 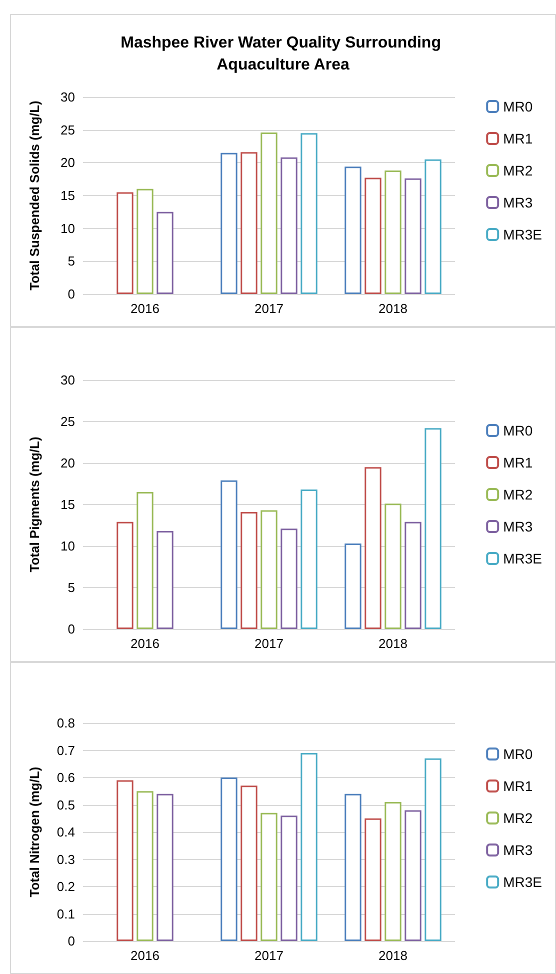 I want to click on y-tick-label: 0.7, so click(x=65, y=750).